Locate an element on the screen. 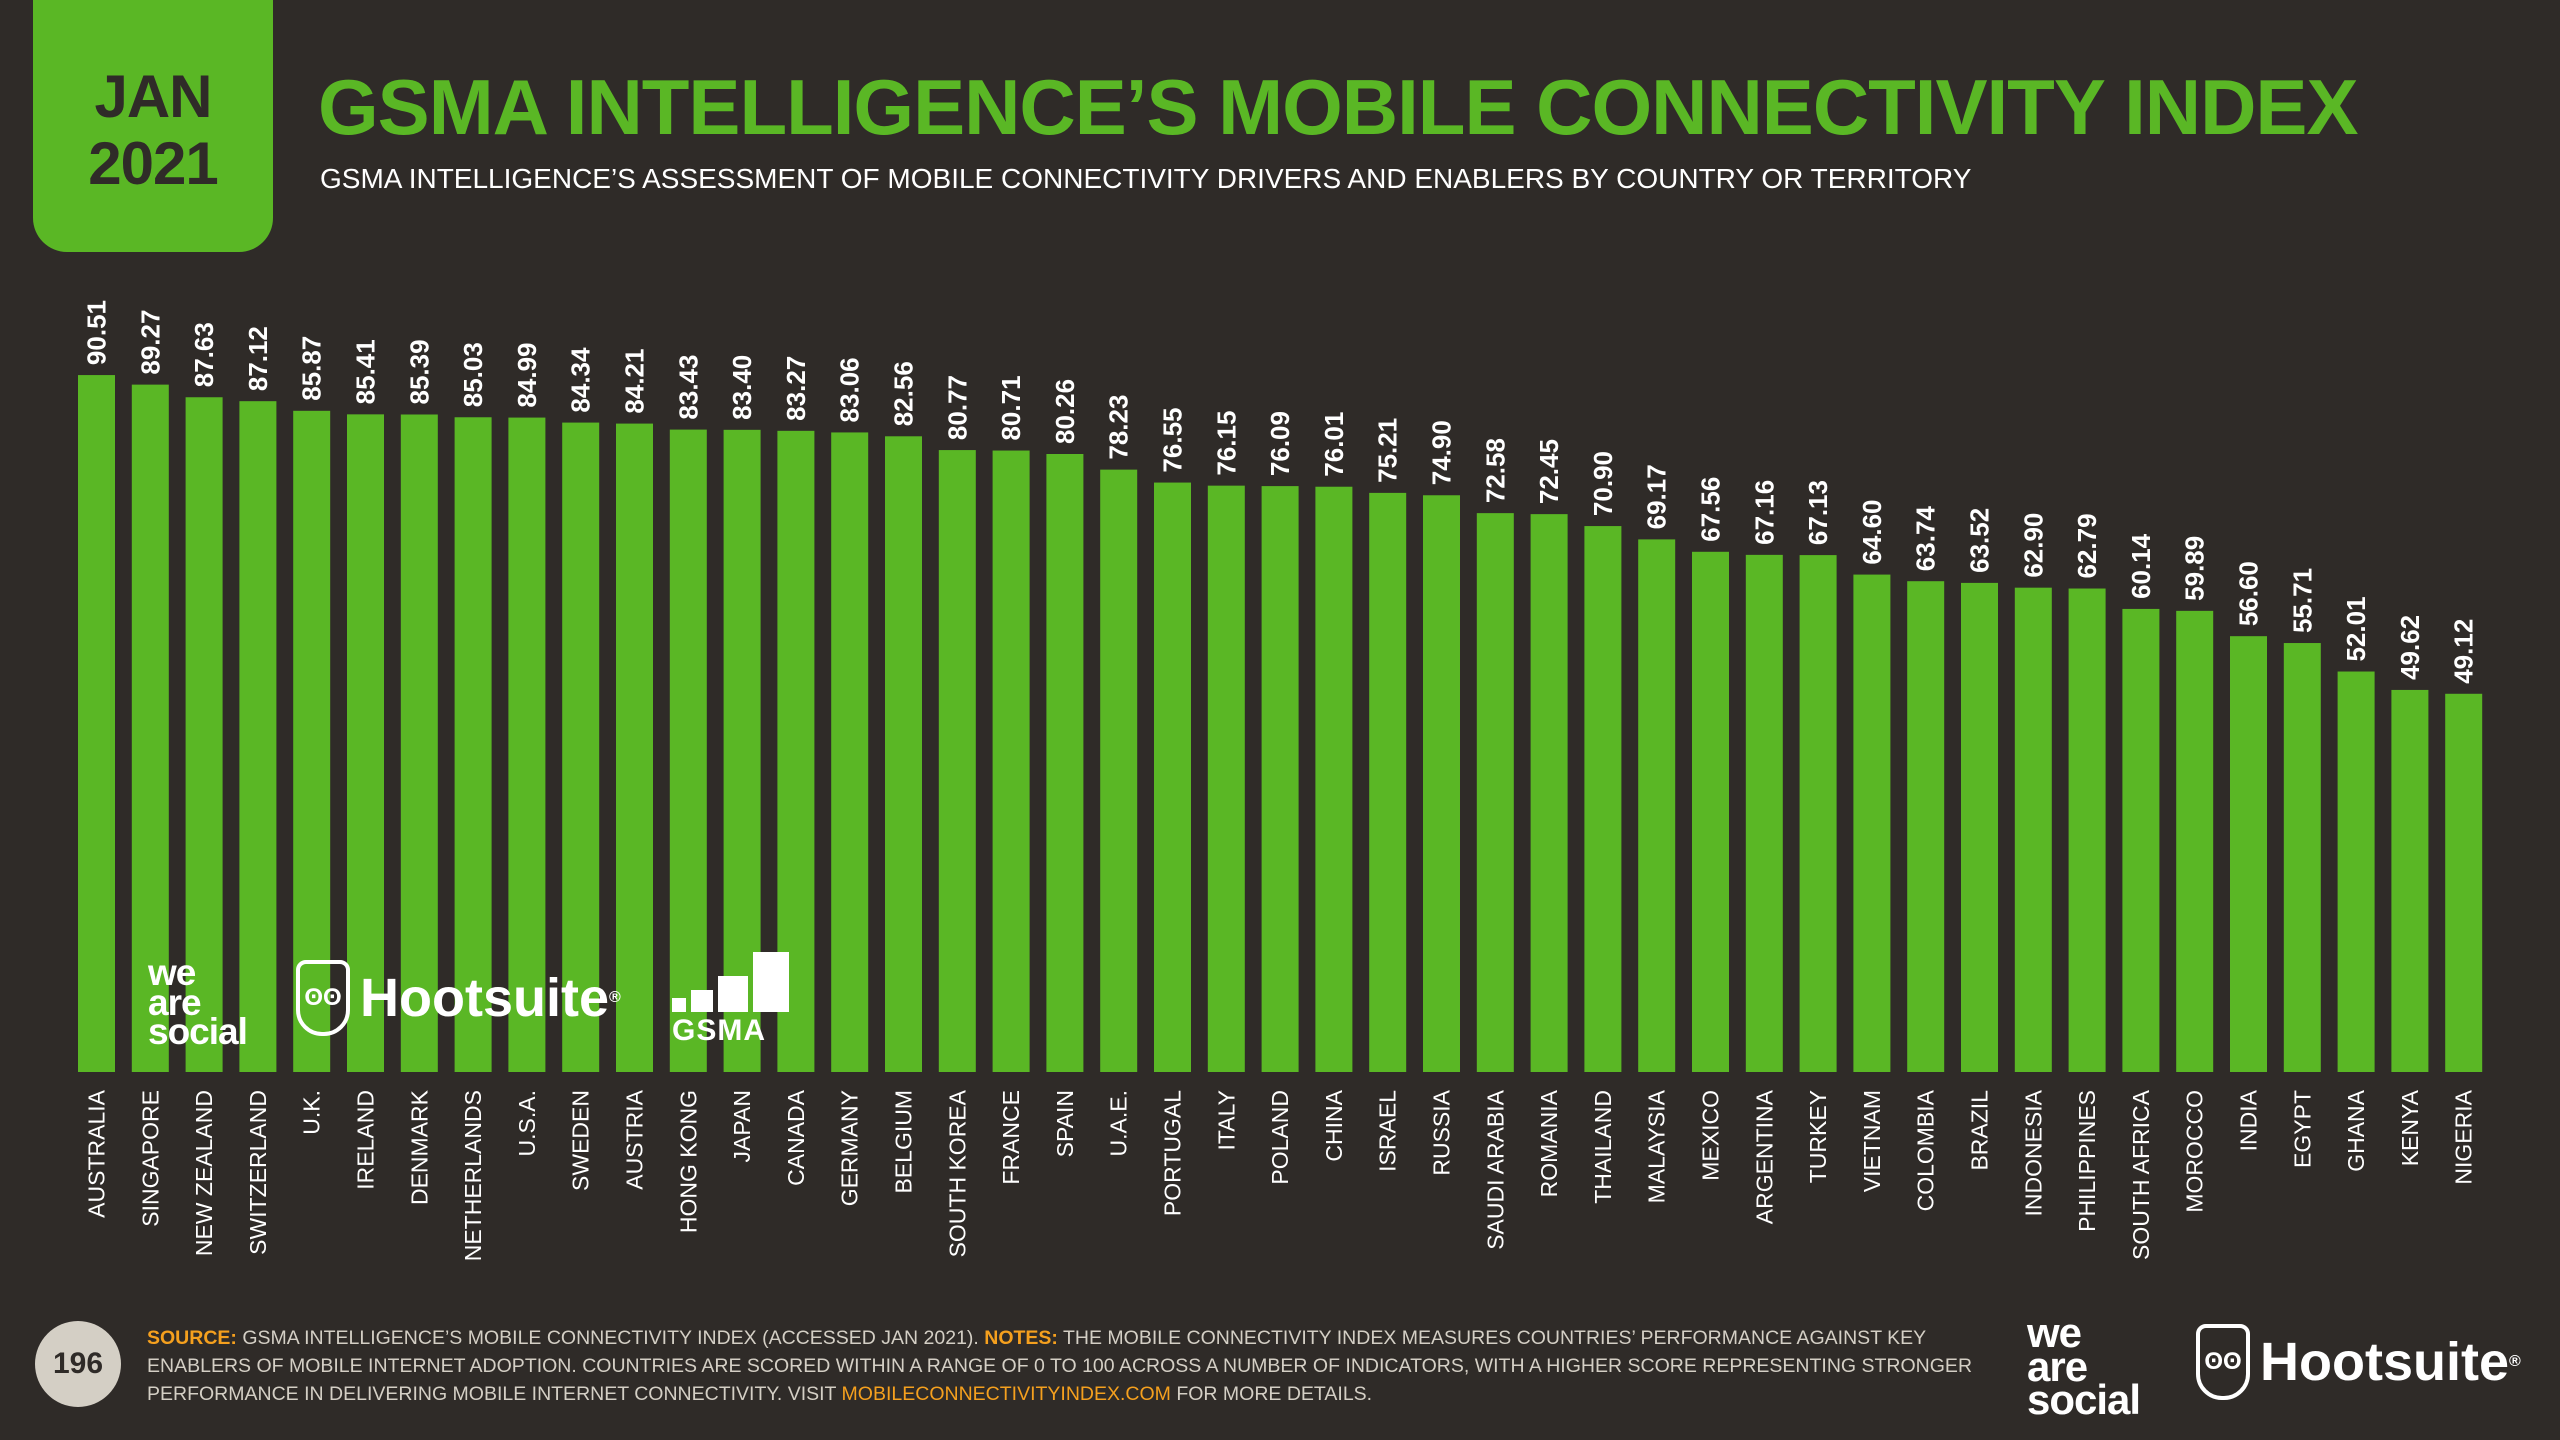  category-label: HONG KONG is located at coordinates (688, 1161).